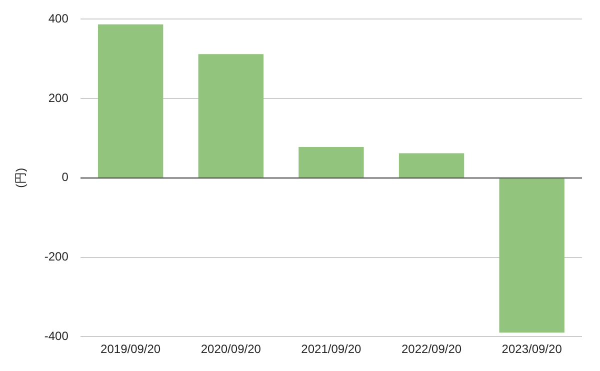 The width and height of the screenshot is (600, 371). I want to click on x-tick-label: 2021/09/20, so click(331, 349).